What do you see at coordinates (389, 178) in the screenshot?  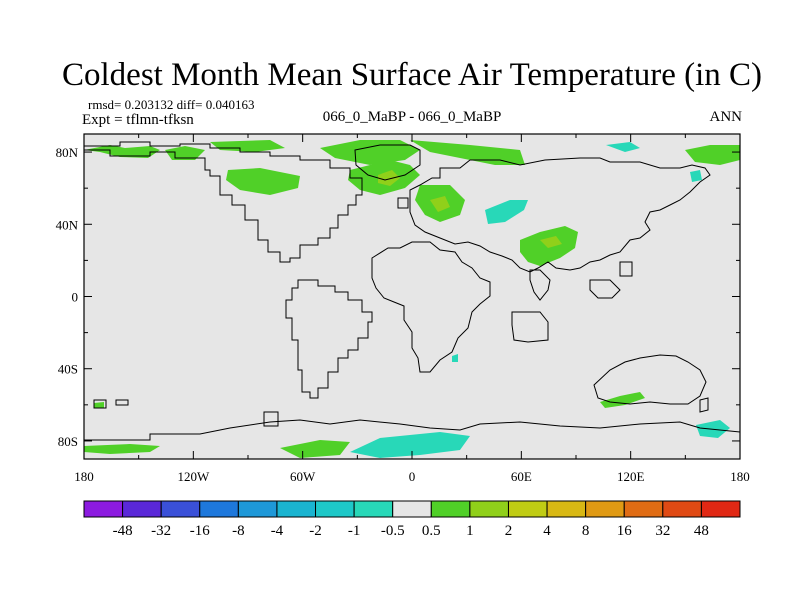 I see `patch-north-atlantic-warm` at bounding box center [389, 178].